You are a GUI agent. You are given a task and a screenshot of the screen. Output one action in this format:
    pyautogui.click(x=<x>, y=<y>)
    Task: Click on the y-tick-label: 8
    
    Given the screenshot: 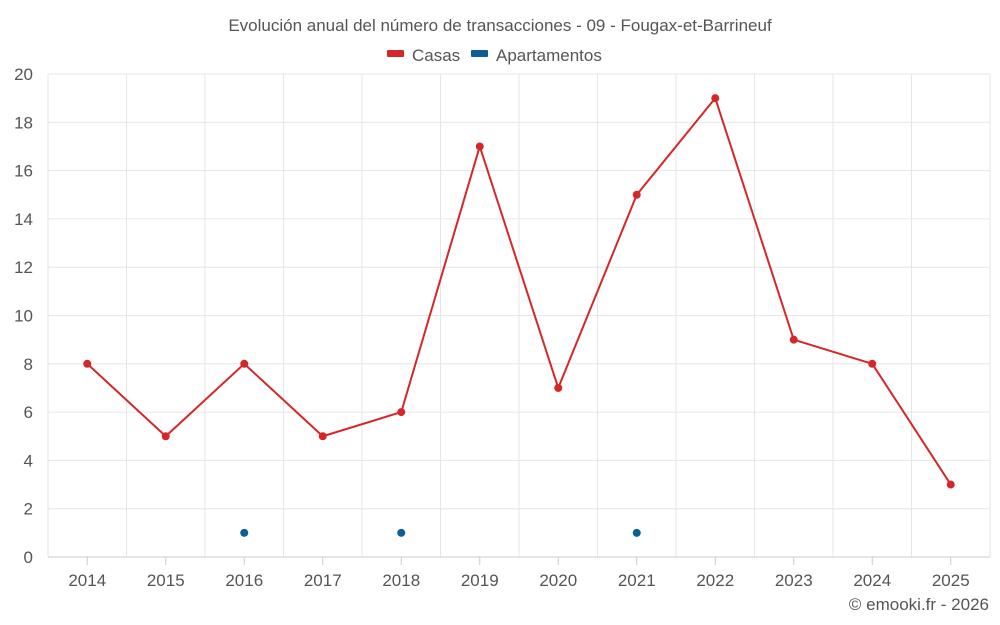 What is the action you would take?
    pyautogui.click(x=28, y=364)
    